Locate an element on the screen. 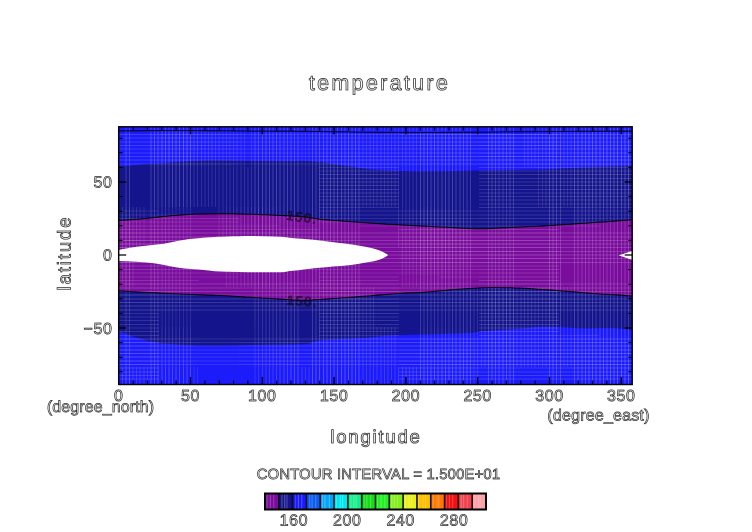 Image resolution: width=752 pixels, height=532 pixels. svg-text: temperature is located at coordinates (379, 83).